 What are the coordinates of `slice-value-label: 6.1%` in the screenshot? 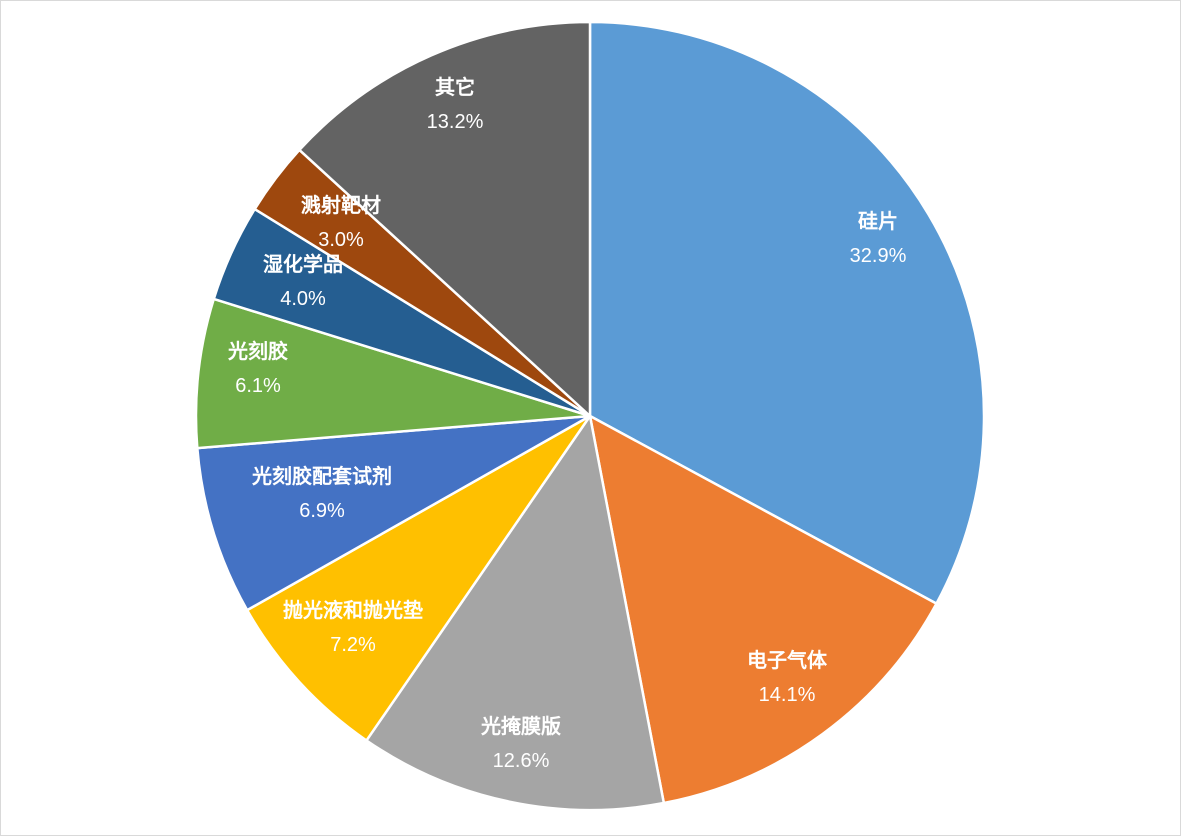 It's located at (258, 386).